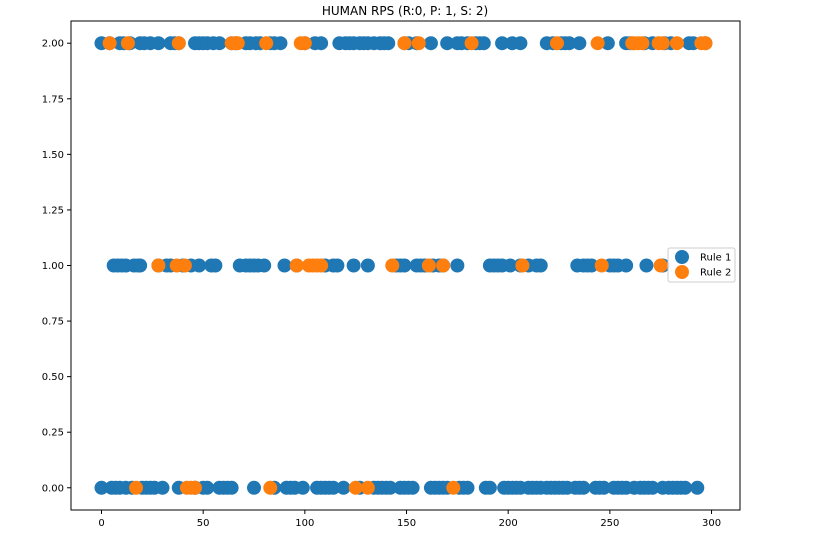 The height and width of the screenshot is (545, 830). What do you see at coordinates (304, 523) in the screenshot?
I see `x-tick-label: 100` at bounding box center [304, 523].